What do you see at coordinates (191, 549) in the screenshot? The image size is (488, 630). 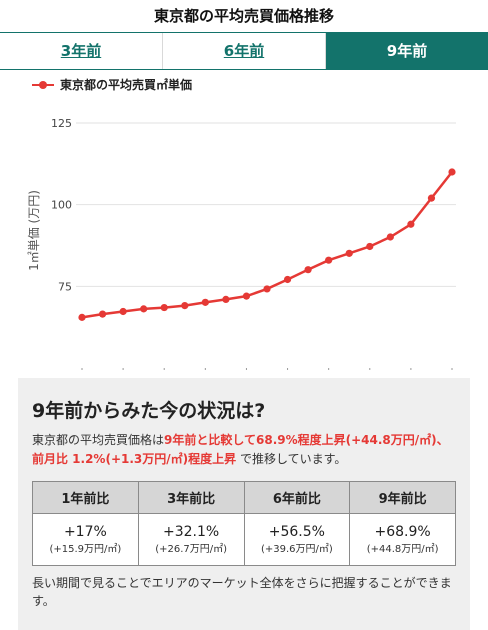 I see `cell-difference: (+26.7万円/㎡)` at bounding box center [191, 549].